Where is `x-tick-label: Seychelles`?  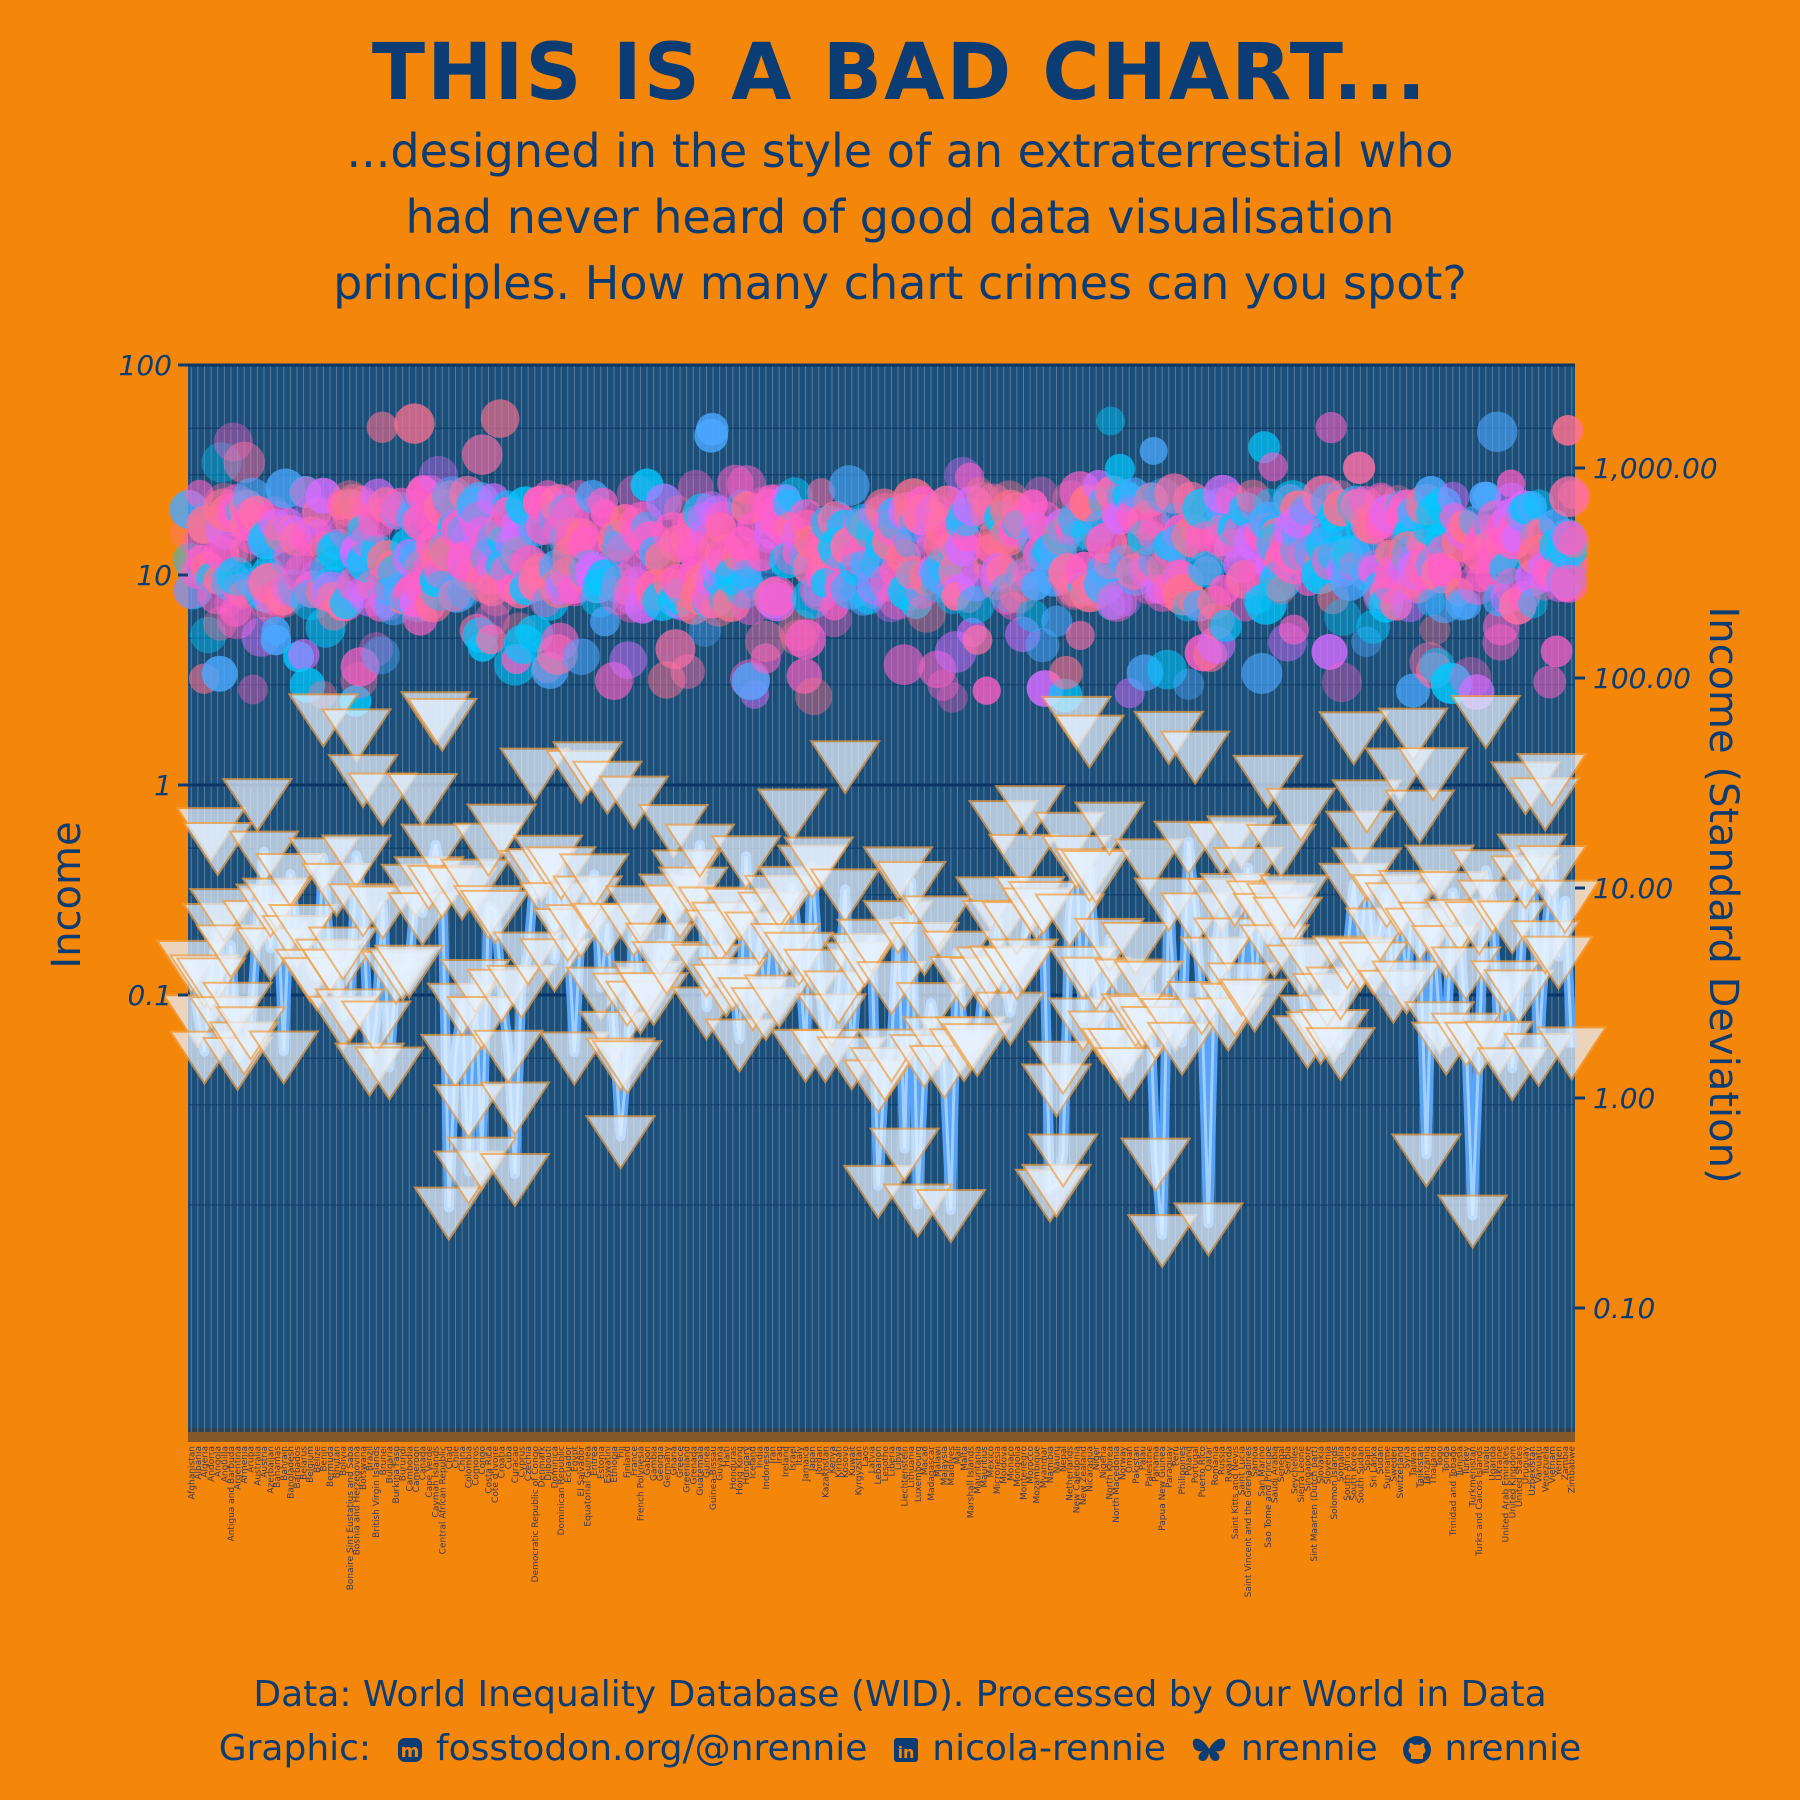
x-tick-label: Seychelles is located at coordinates (1295, 1470).